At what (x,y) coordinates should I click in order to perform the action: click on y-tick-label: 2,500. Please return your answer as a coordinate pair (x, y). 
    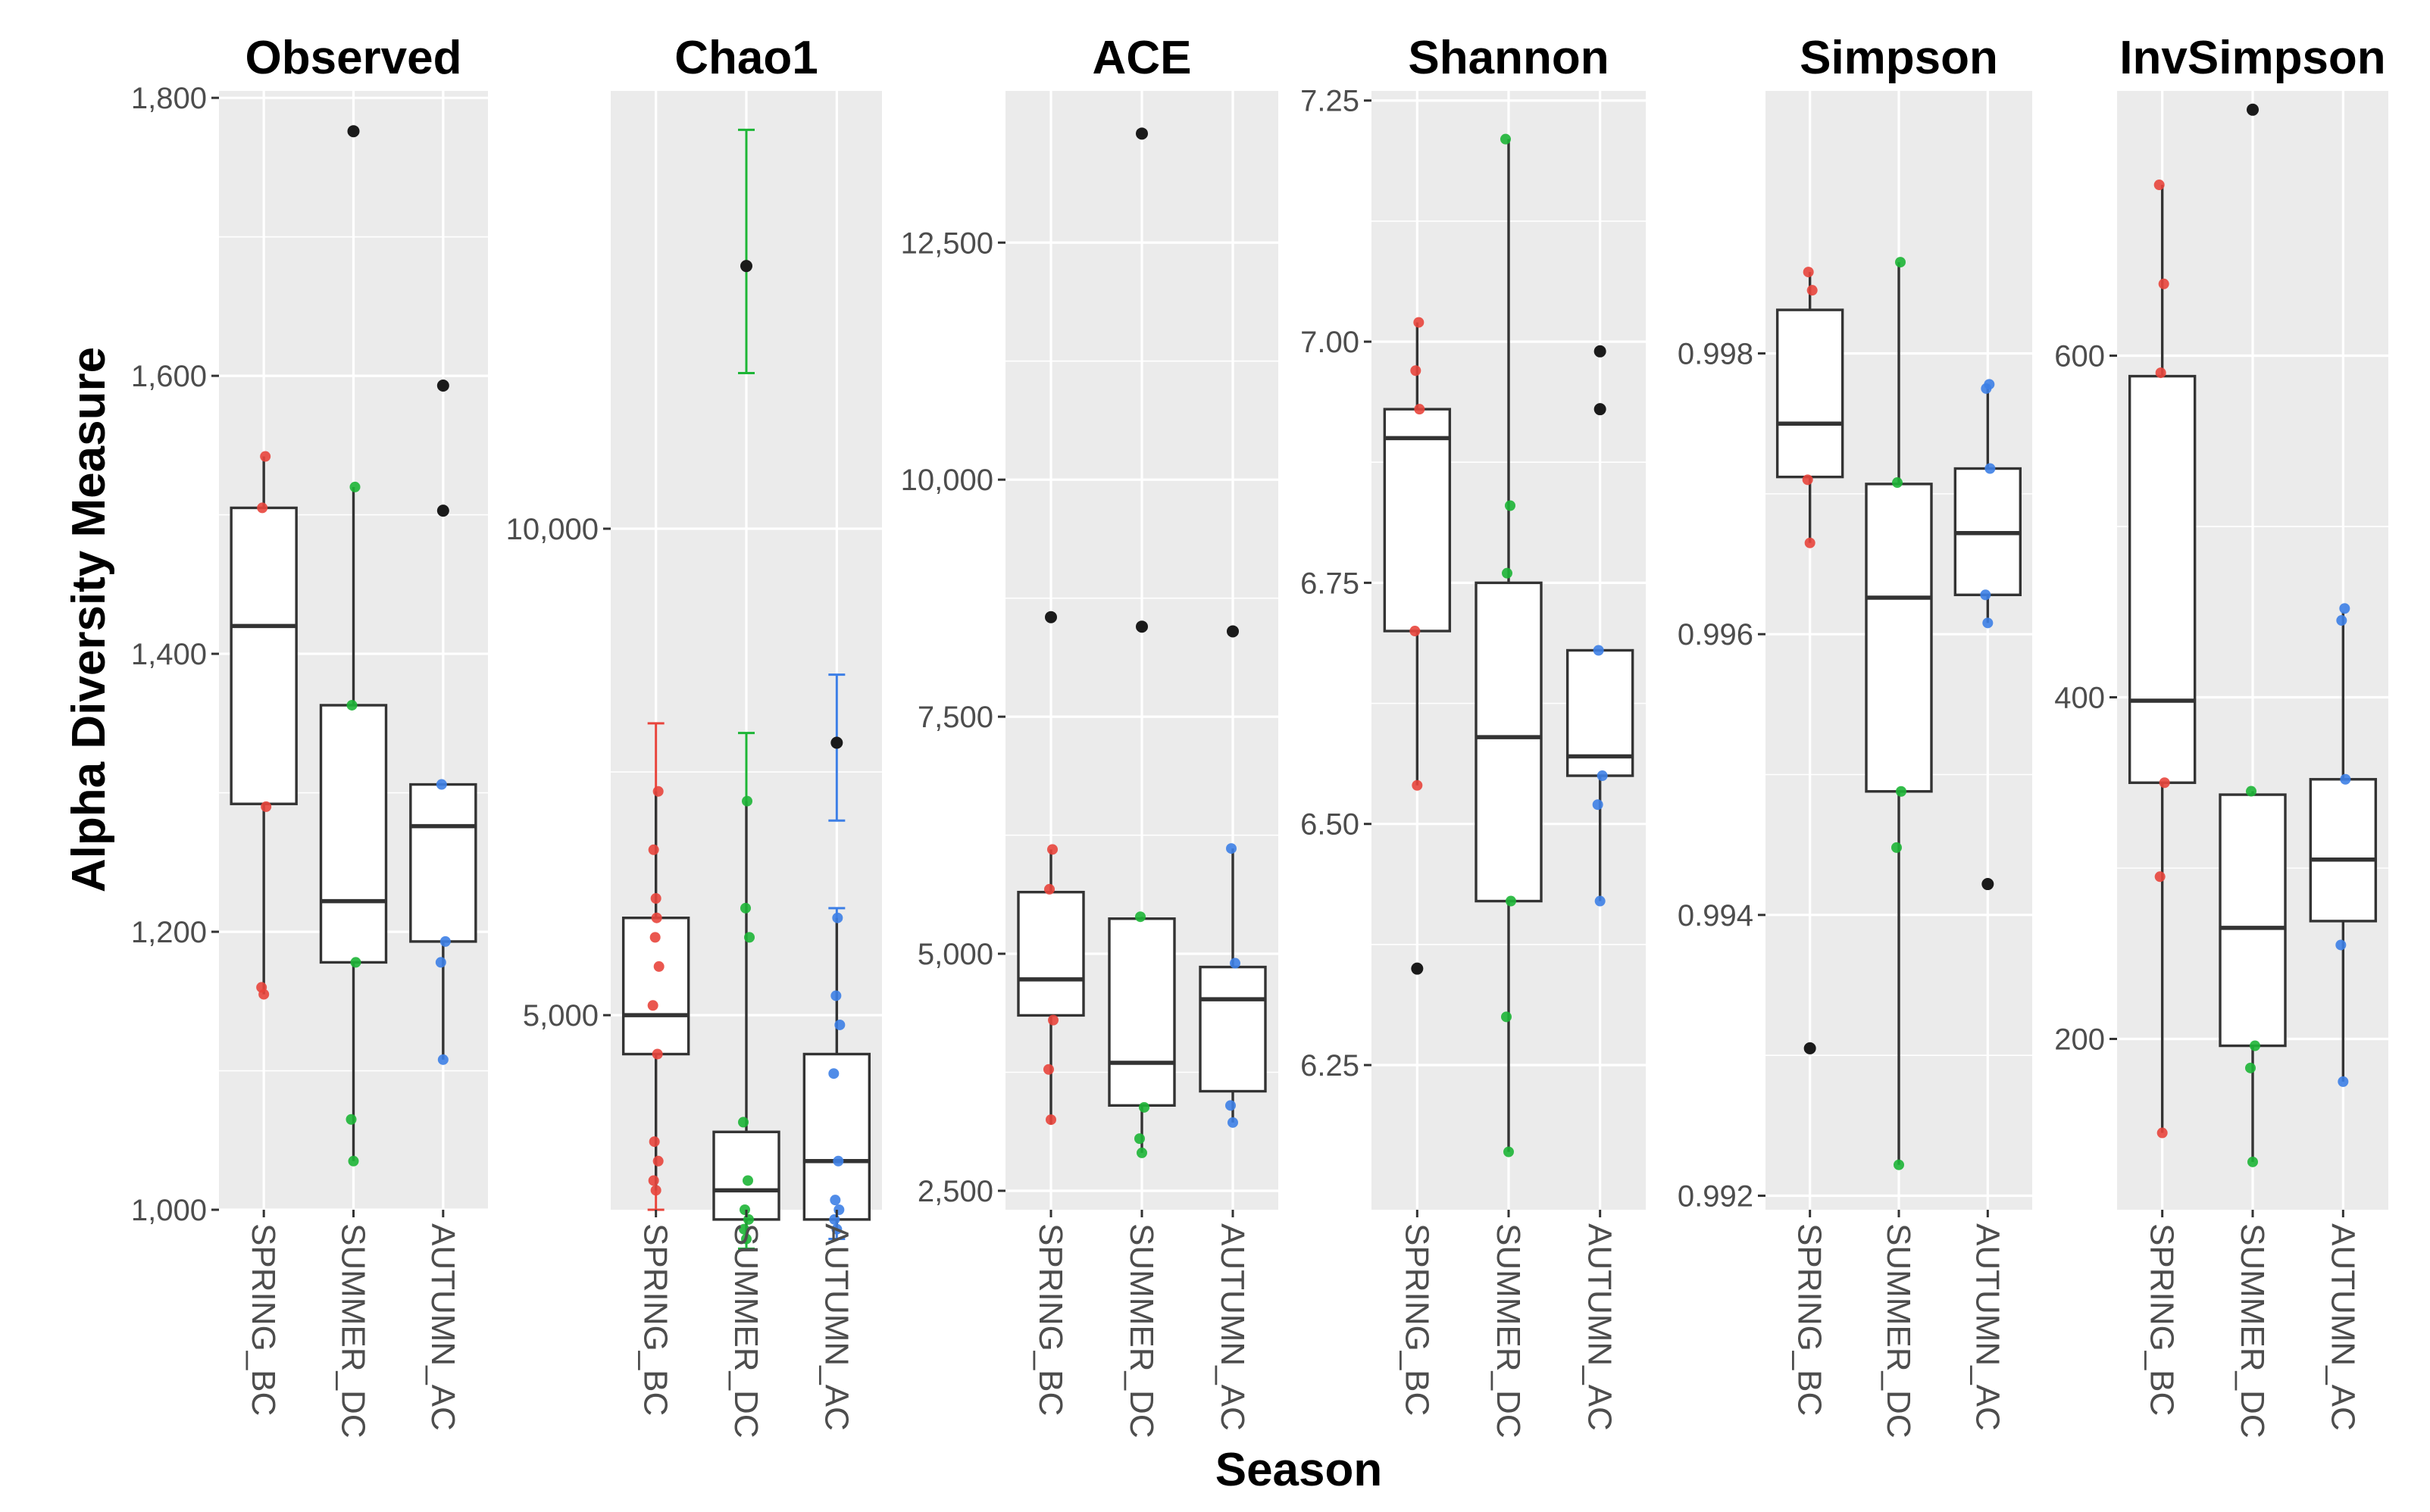
    Looking at the image, I should click on (956, 1191).